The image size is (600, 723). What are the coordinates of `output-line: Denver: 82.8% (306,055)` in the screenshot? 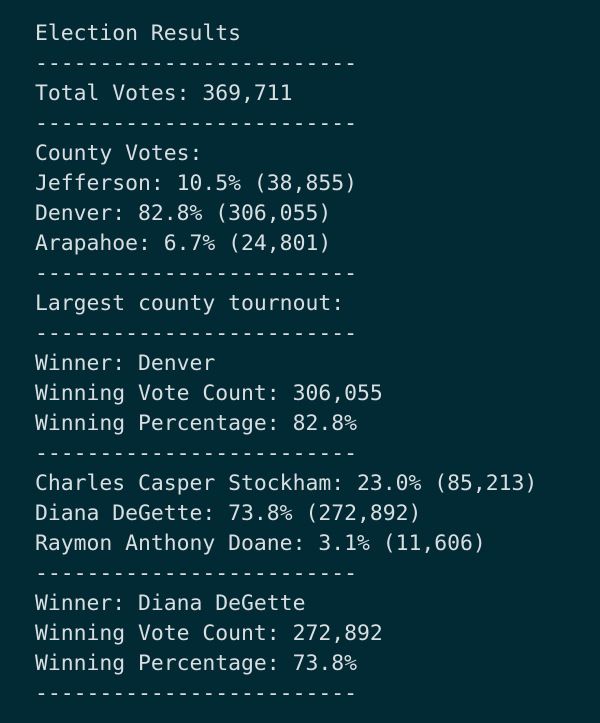 It's located at (183, 213).